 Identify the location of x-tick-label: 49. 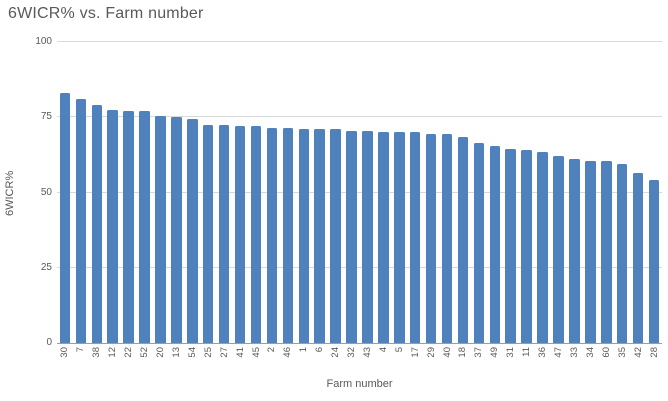
(495, 352).